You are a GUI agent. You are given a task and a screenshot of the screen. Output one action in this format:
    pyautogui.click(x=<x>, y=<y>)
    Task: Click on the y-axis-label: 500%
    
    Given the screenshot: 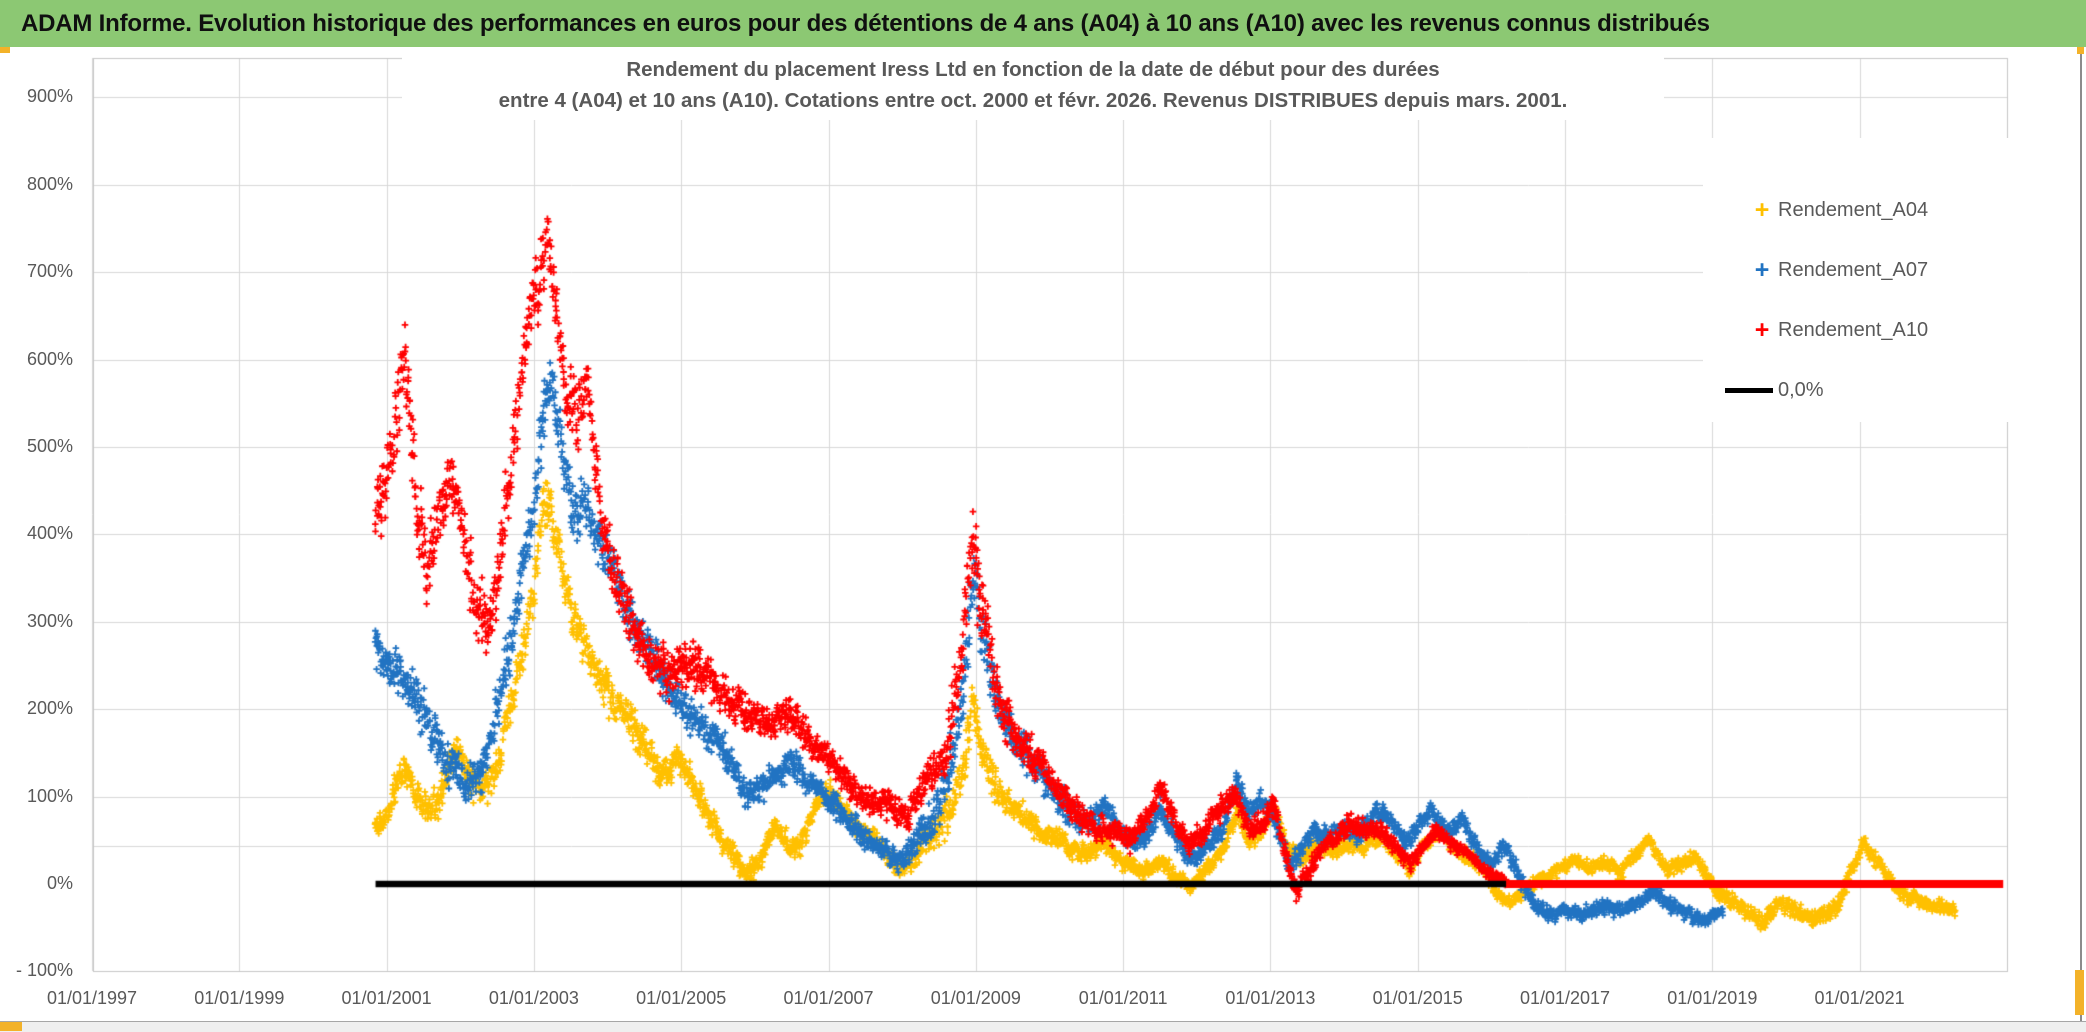 What is the action you would take?
    pyautogui.click(x=49, y=446)
    